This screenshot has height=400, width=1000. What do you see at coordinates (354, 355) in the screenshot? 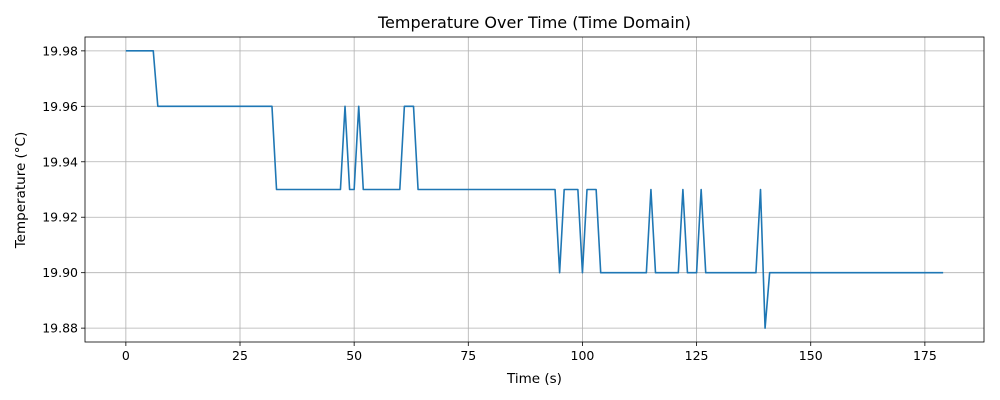
I see `x-tick-label: 50` at bounding box center [354, 355].